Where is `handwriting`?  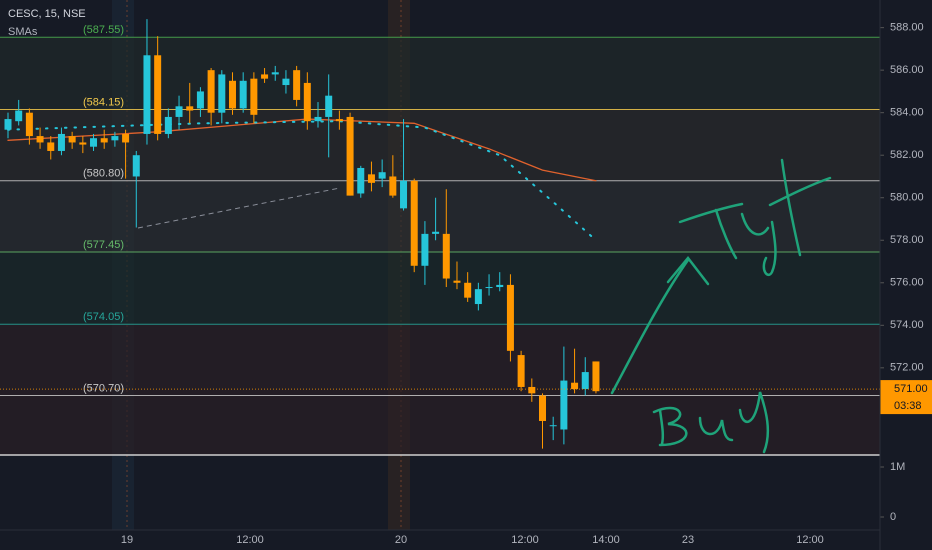 handwriting is located at coordinates (721, 306).